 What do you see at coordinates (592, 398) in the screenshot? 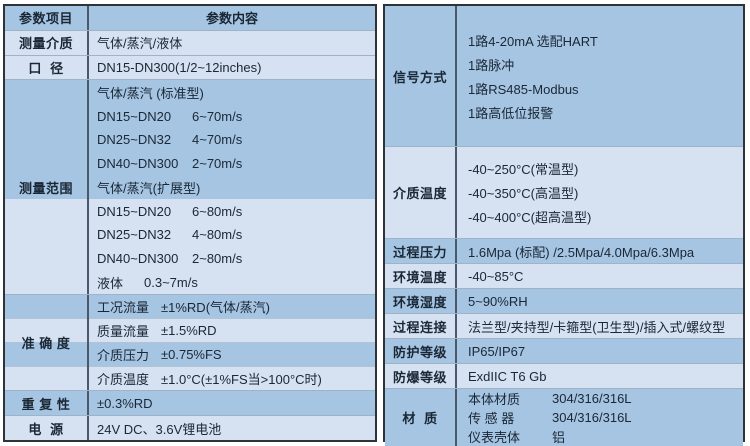
I see `material-value: 304/316/316L` at bounding box center [592, 398].